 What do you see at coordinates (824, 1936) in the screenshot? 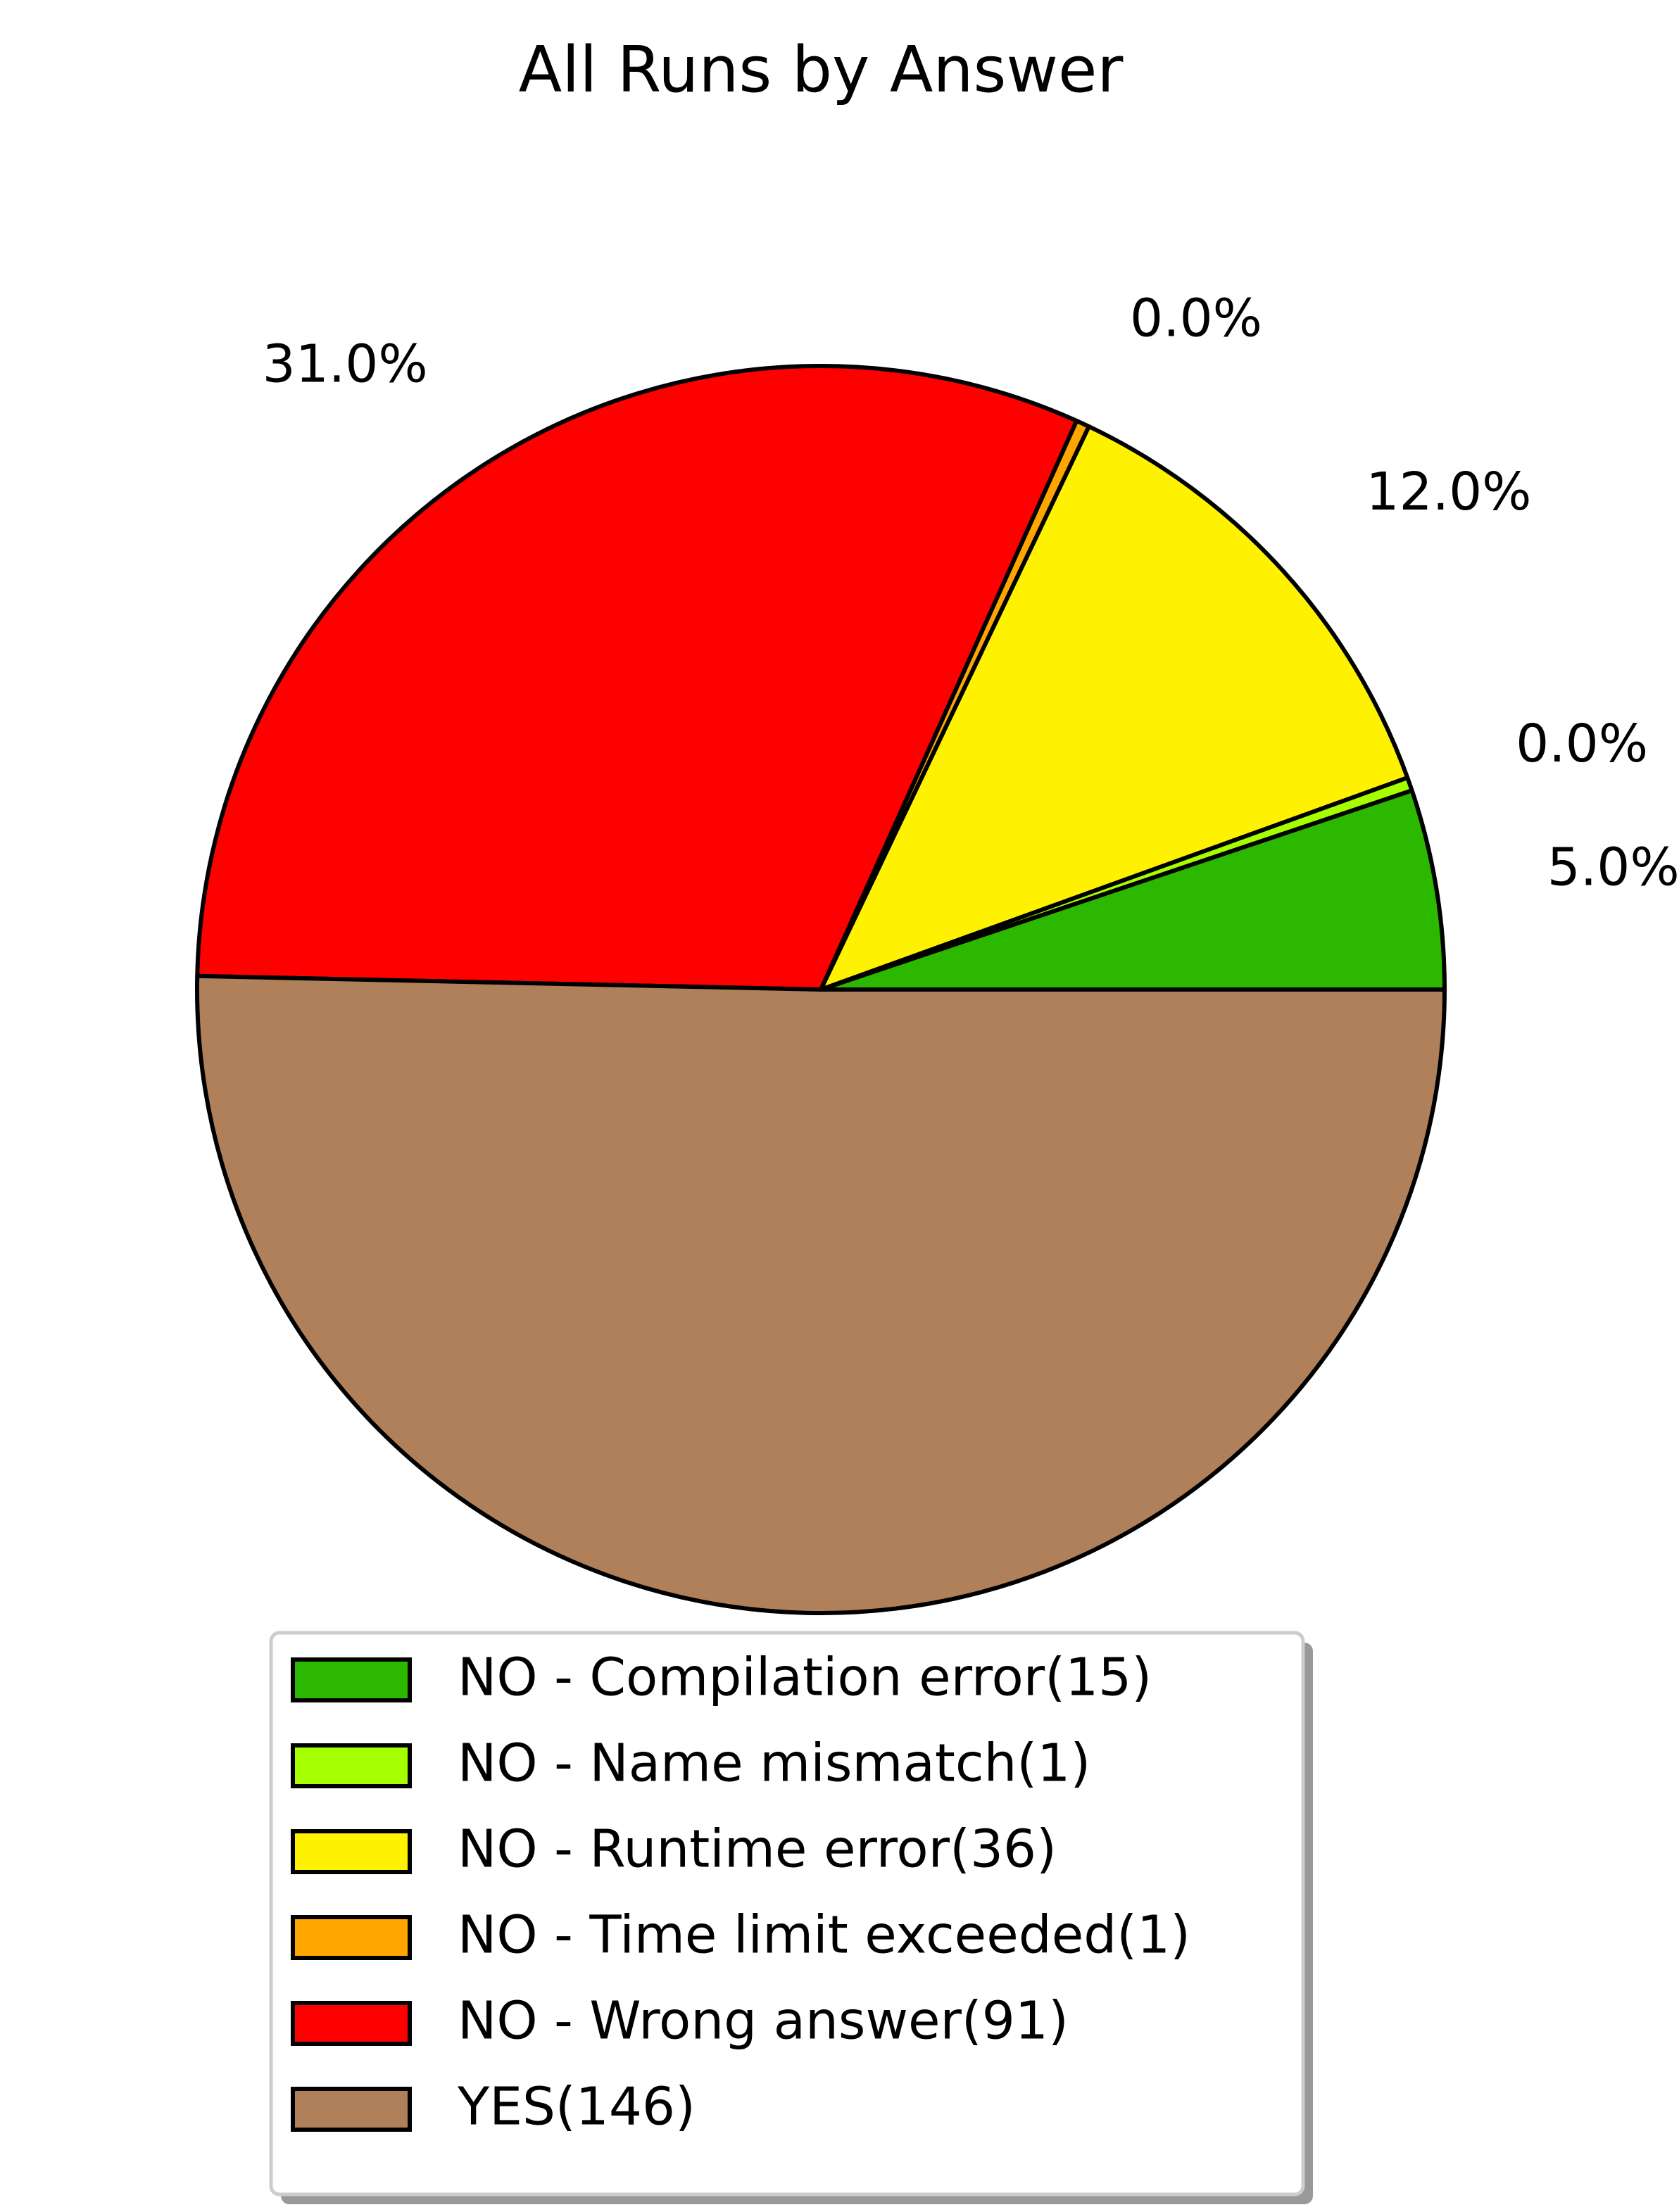
I see `legend-label-no-time-limit-exceeded-1: NO - Time limit exceeded(1)` at bounding box center [824, 1936].